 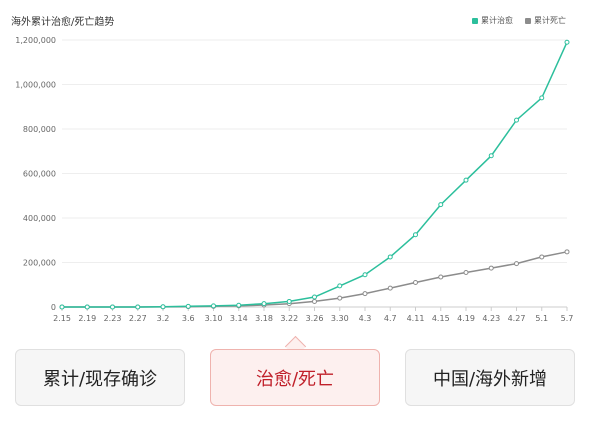 What do you see at coordinates (475, 20) in the screenshot?
I see `legend-swatch-cured` at bounding box center [475, 20].